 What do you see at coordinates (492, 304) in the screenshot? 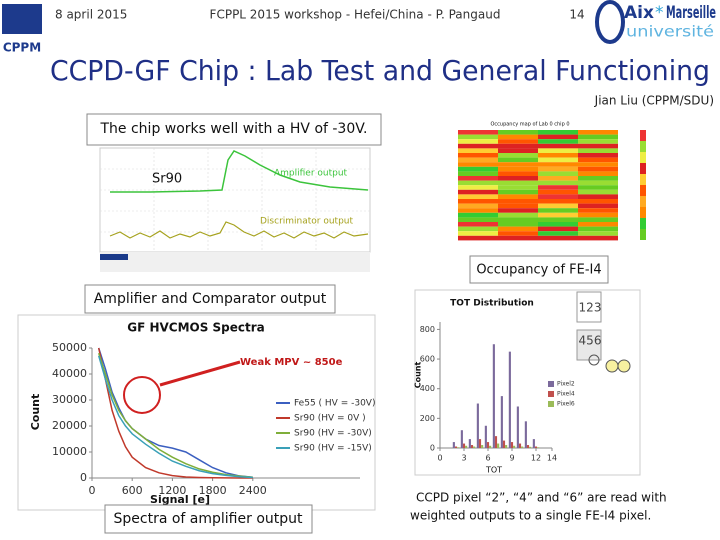
I see `tot-title: TOT Distribution` at bounding box center [492, 304].